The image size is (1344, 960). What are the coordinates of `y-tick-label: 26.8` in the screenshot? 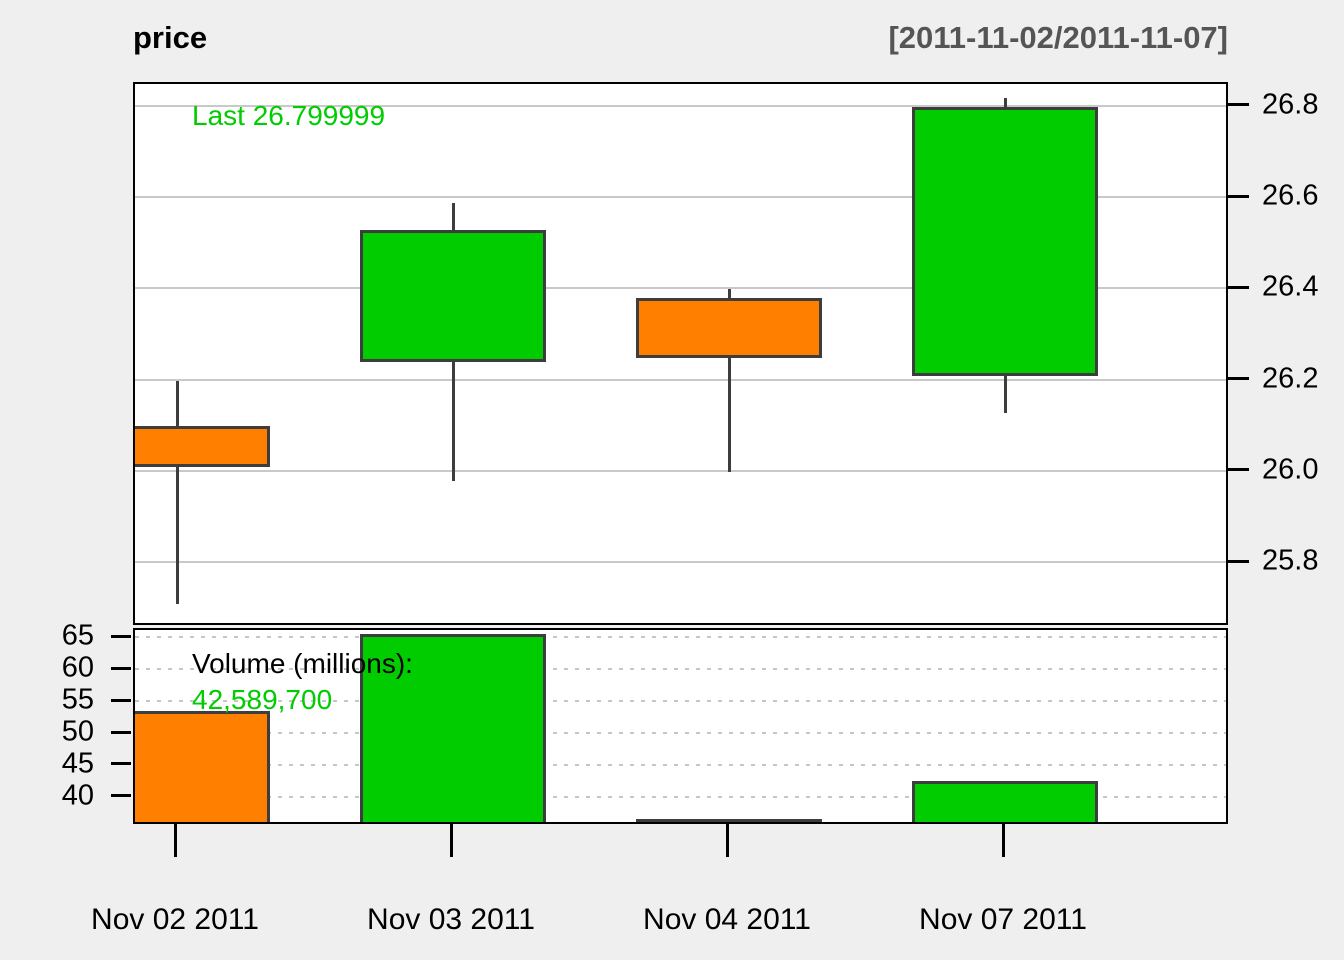 It's located at (1290, 104).